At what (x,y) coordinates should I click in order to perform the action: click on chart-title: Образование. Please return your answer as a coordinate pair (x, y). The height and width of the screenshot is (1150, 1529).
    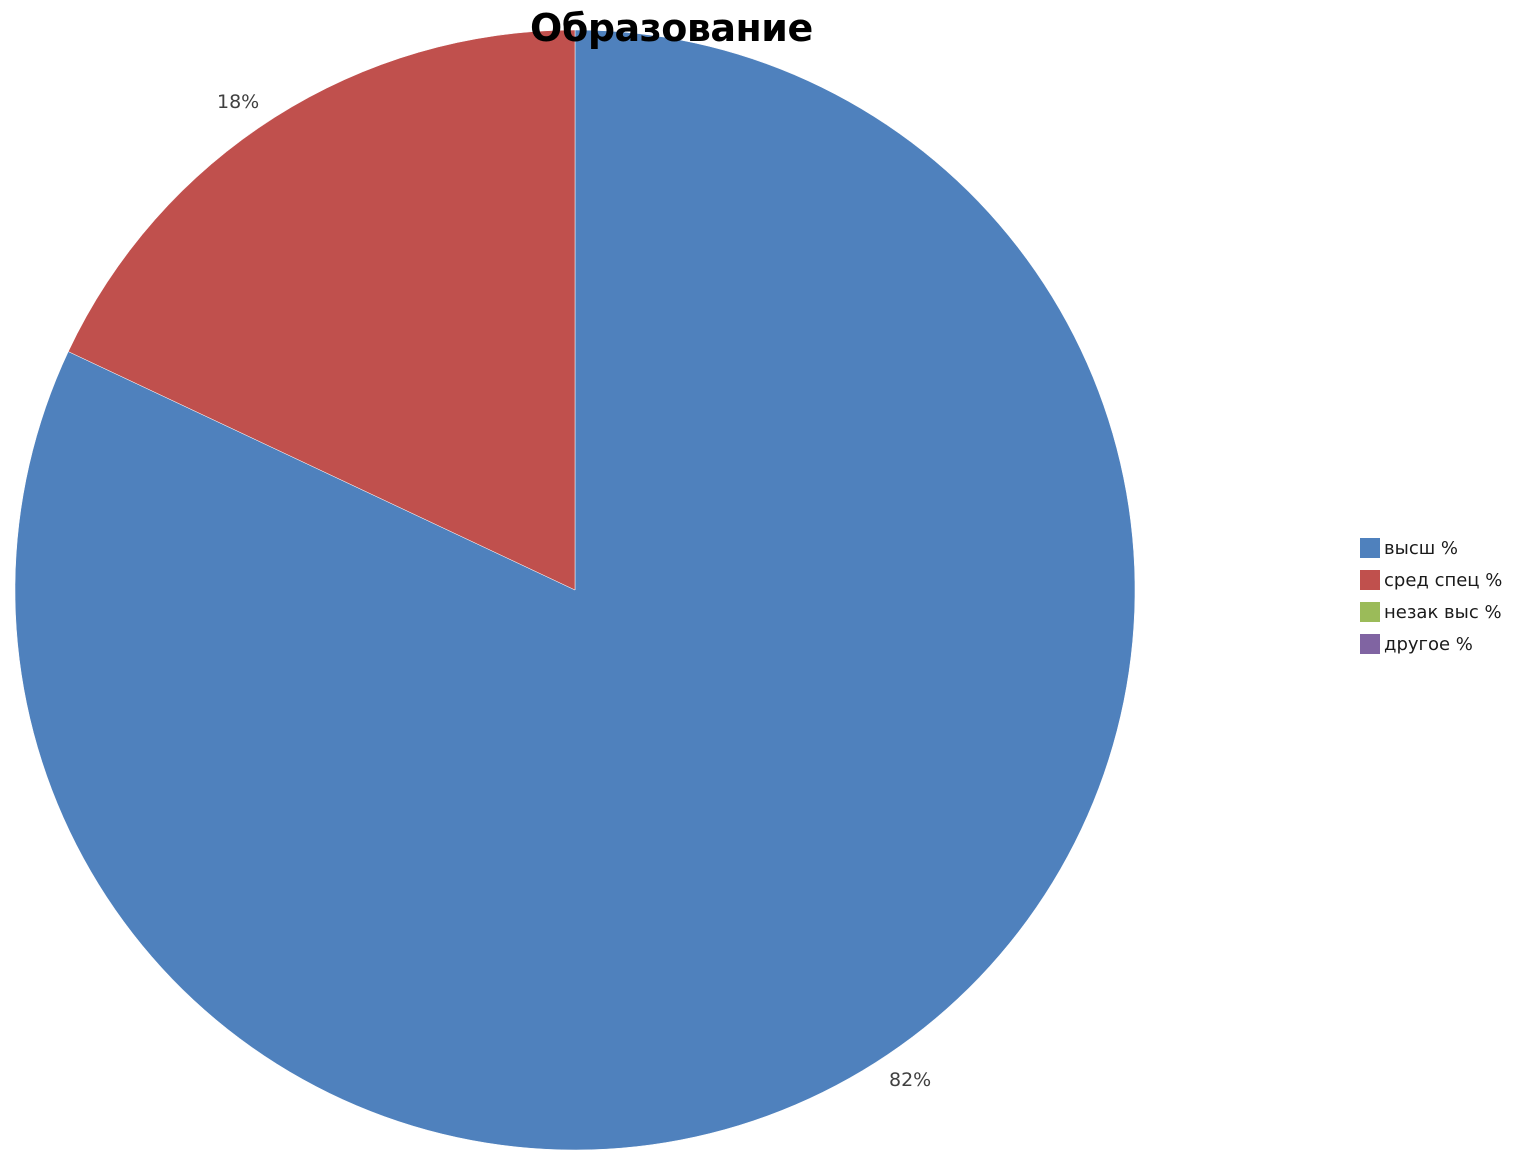
    Looking at the image, I should click on (671, 28).